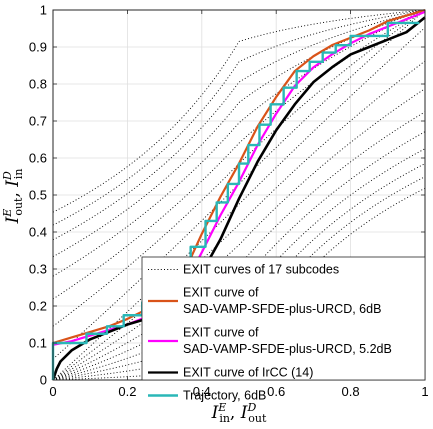  I want to click on y-tick-label: 0.6, so click(38, 158).